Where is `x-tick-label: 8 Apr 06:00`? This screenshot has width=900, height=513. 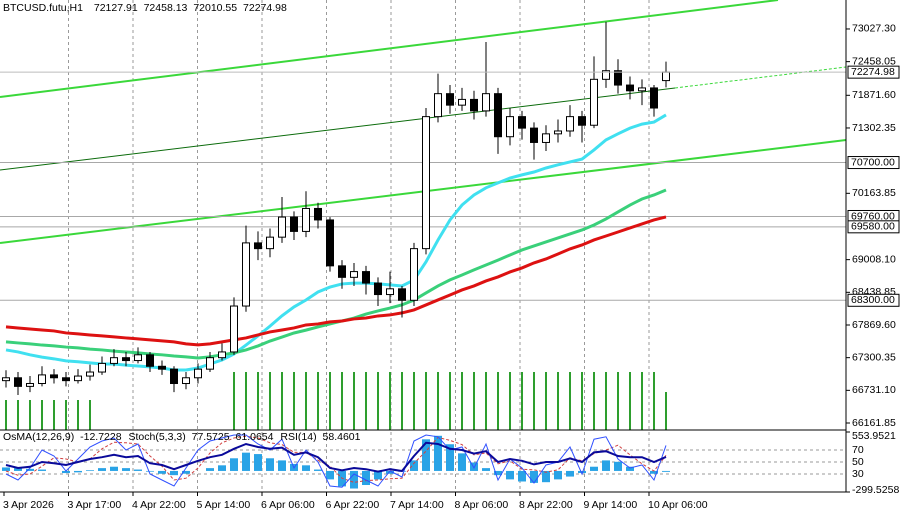
x-tick-label: 8 Apr 06:00 is located at coordinates (482, 505).